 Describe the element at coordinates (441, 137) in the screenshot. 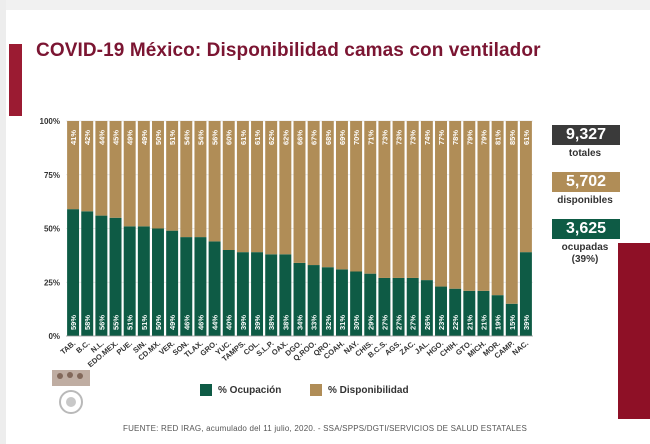

I see `data-label-availability: 77%` at that location.